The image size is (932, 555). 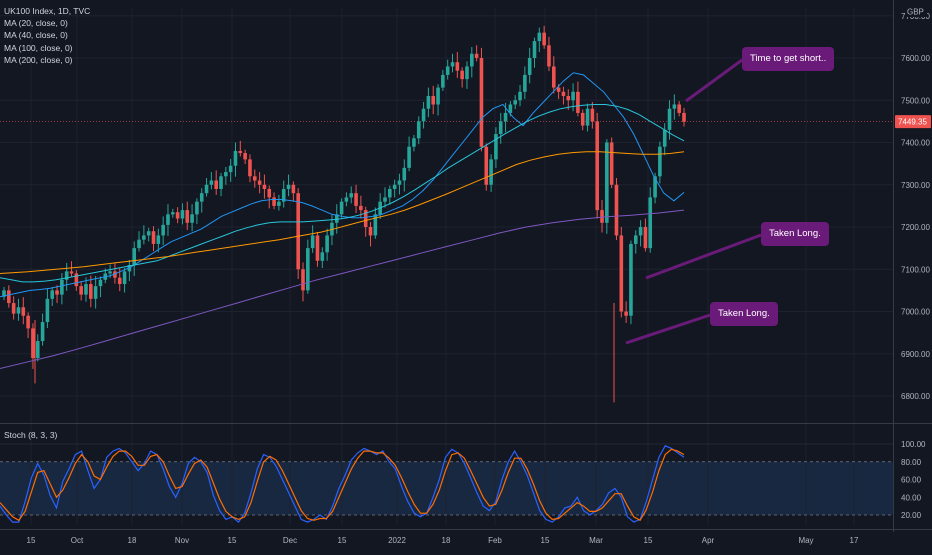 What do you see at coordinates (36, 23) in the screenshot?
I see `legend-ma20: MA (20, close, 0)` at bounding box center [36, 23].